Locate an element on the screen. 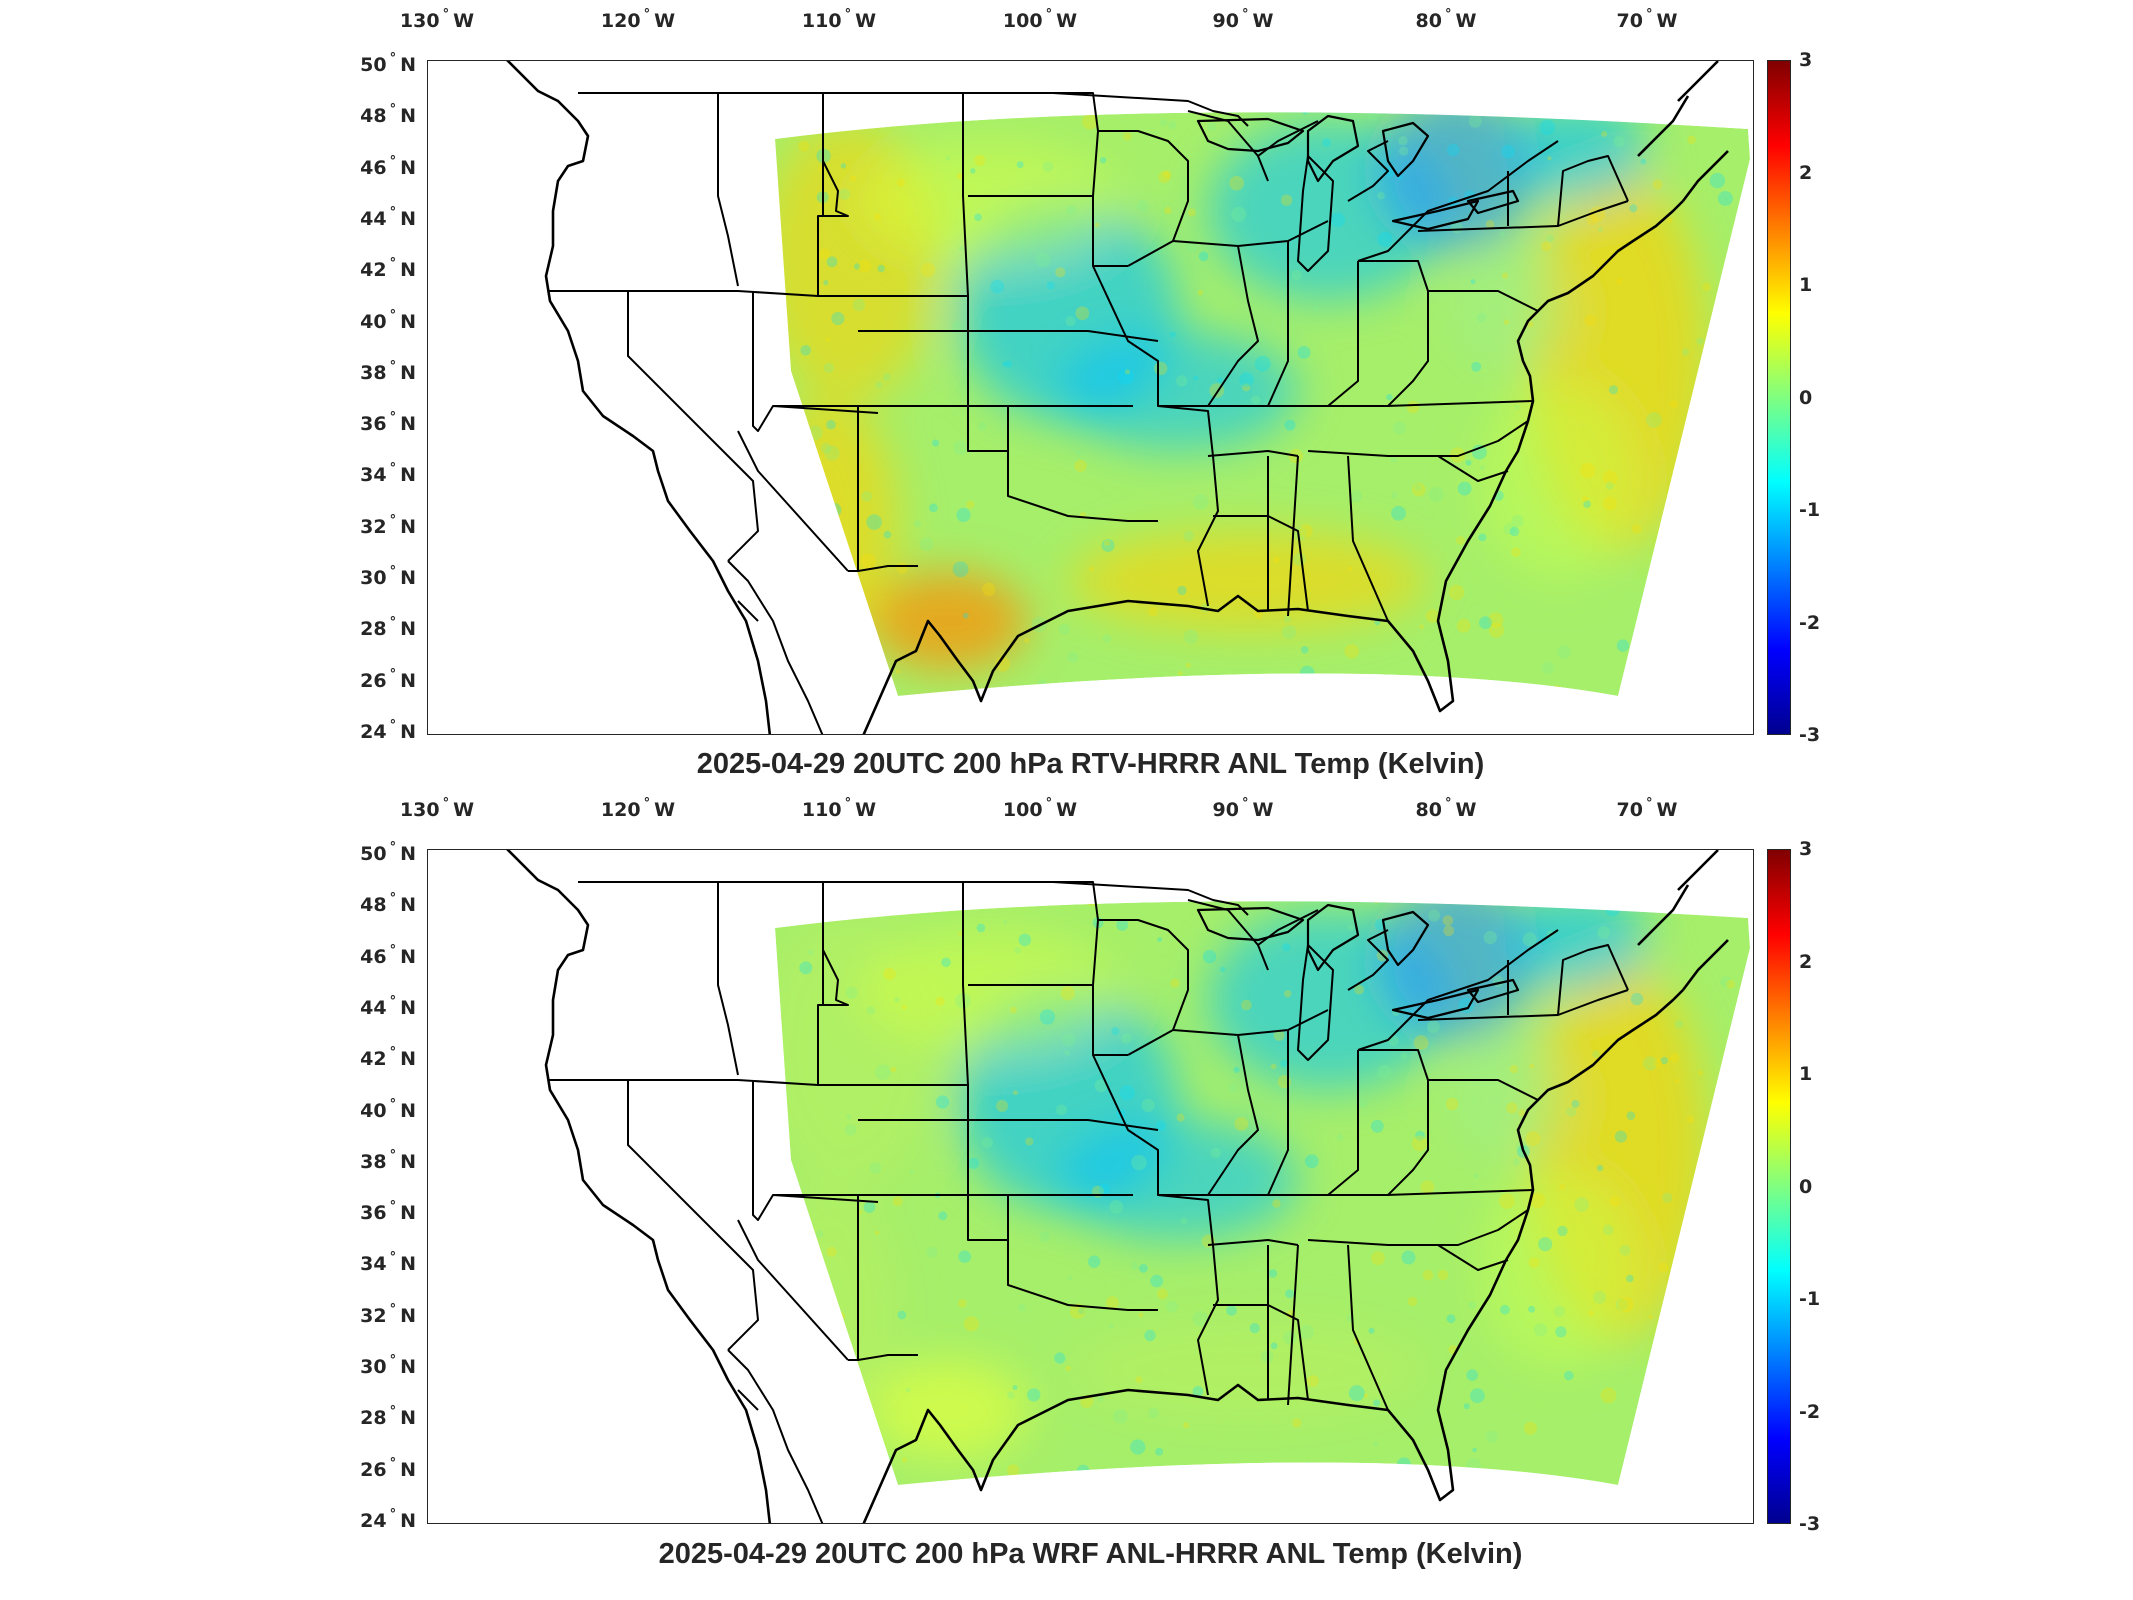 Image resolution: width=2133 pixels, height=1600 pixels. colorbar-tick-label: -1 is located at coordinates (1810, 510).